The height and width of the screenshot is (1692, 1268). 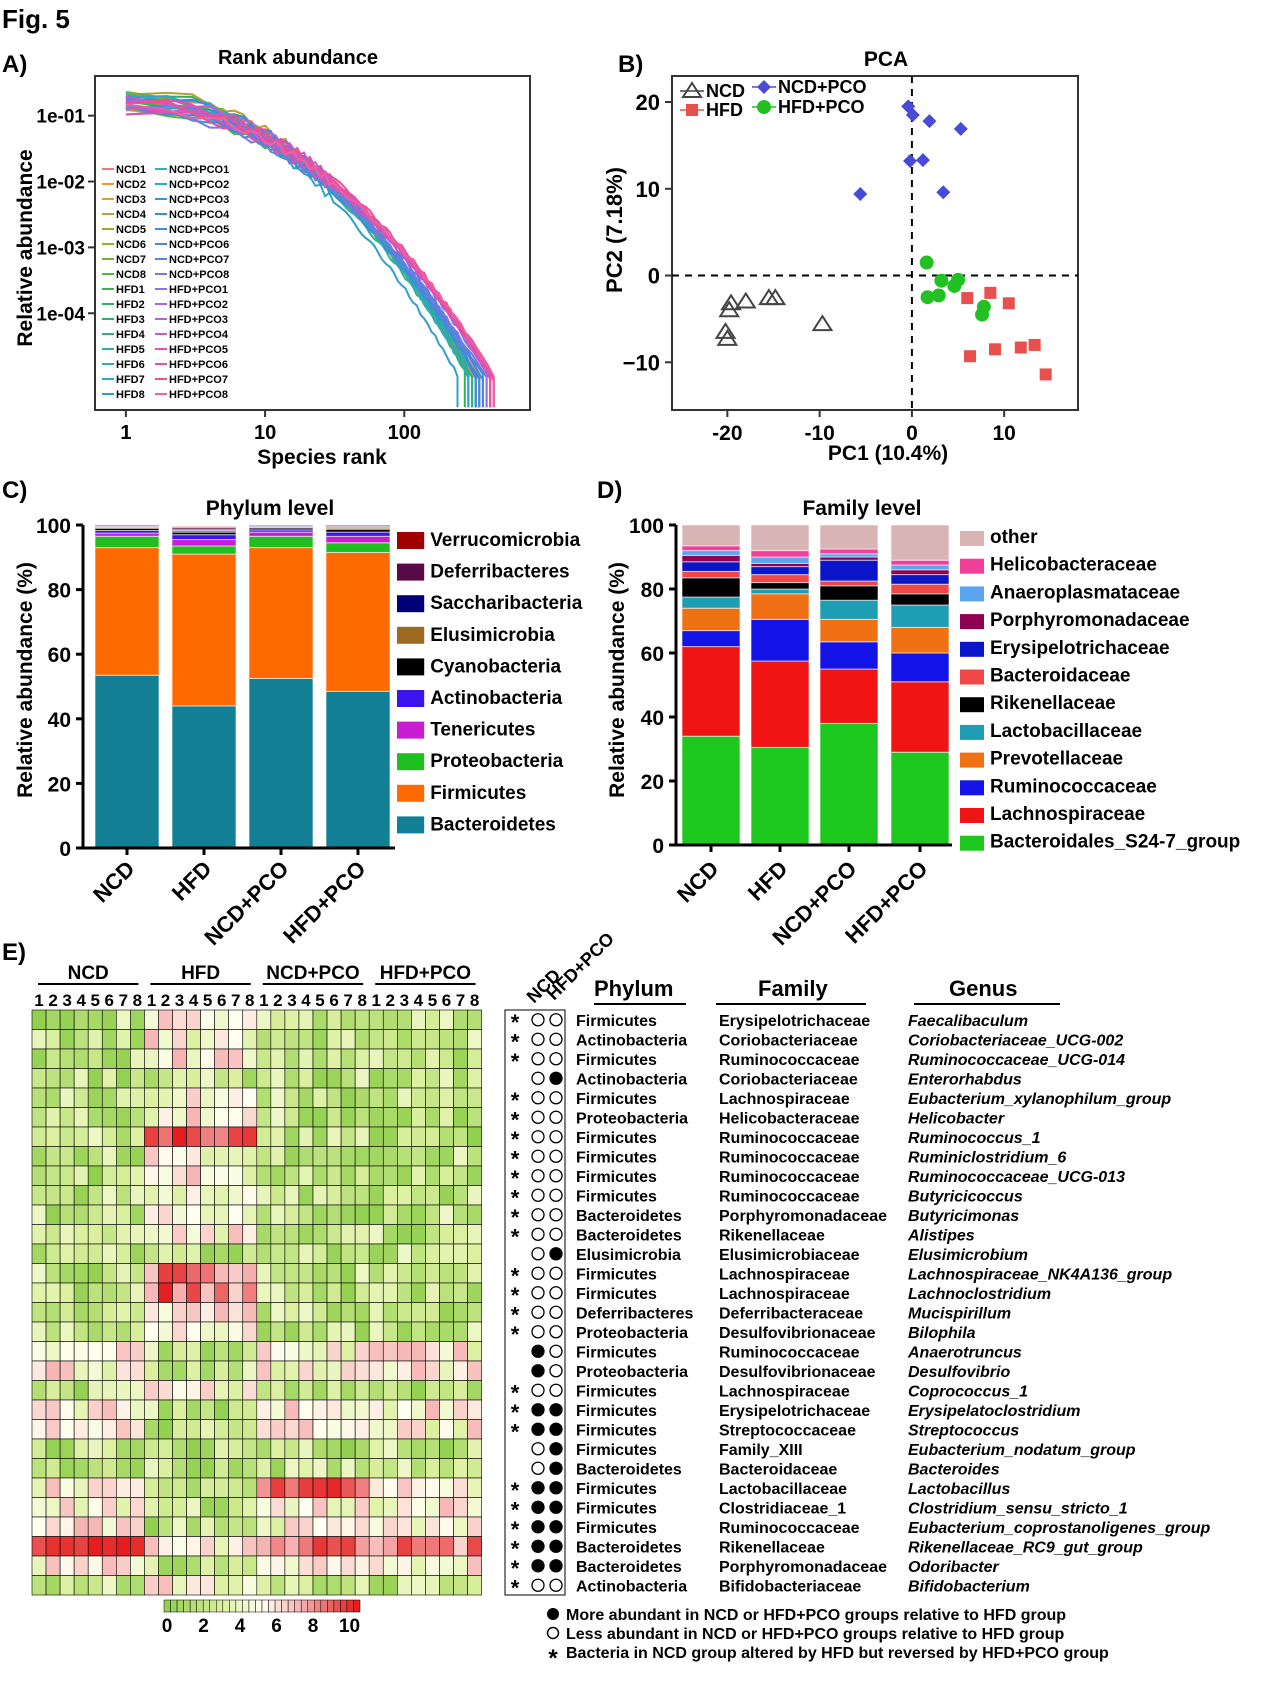 I want to click on legend-label: NCD4, so click(x=131, y=215).